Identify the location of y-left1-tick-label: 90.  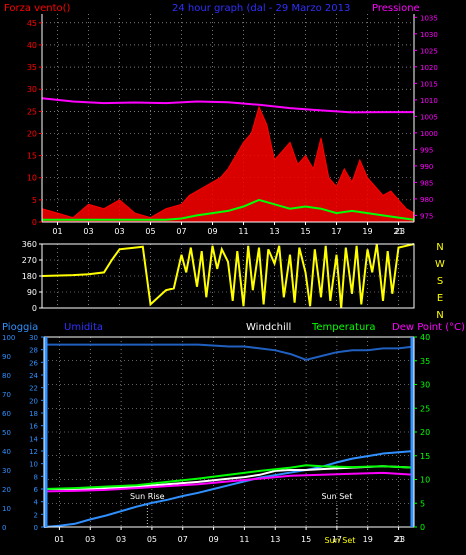
(6, 357).